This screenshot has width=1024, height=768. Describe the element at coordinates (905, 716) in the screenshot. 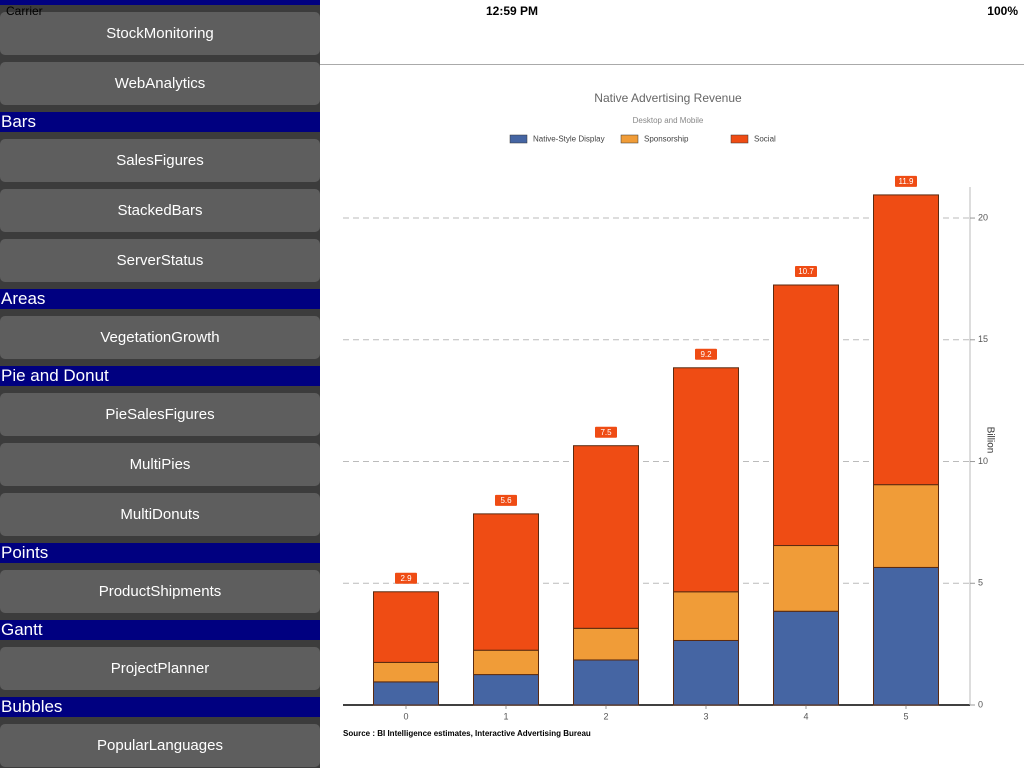

I see `x-tick-label: 5` at that location.